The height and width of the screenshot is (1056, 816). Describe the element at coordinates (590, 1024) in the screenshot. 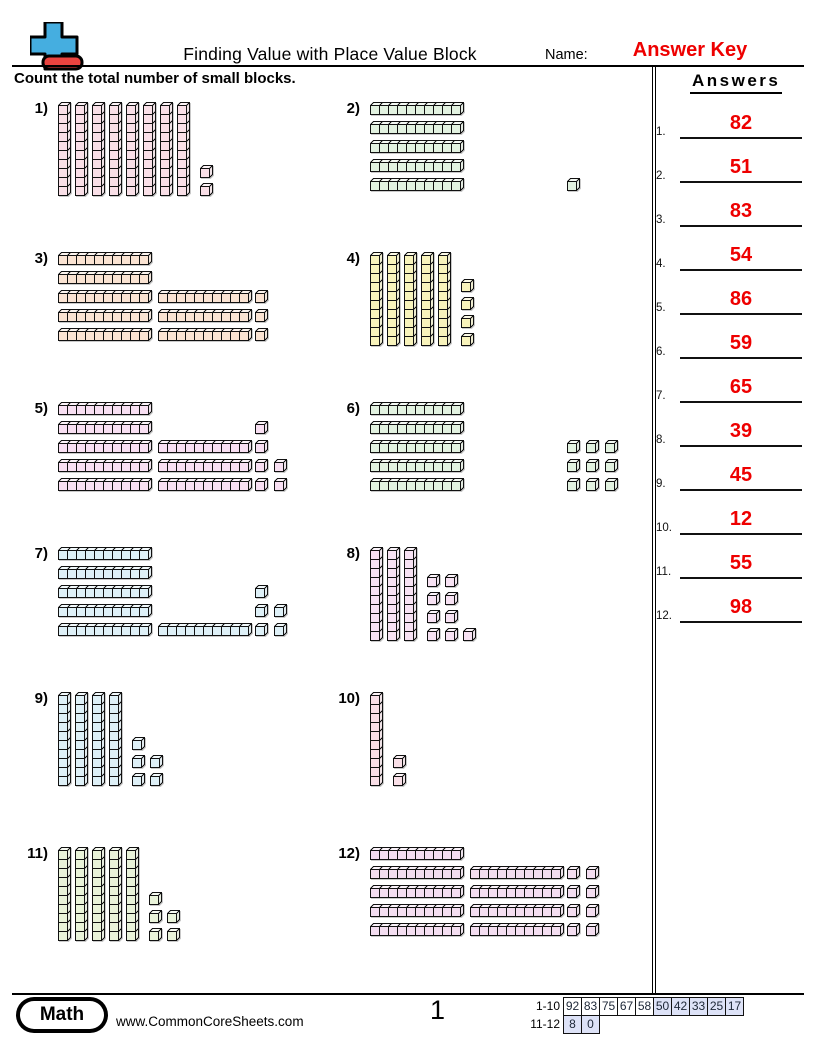

I see `score-cell: 0` at that location.